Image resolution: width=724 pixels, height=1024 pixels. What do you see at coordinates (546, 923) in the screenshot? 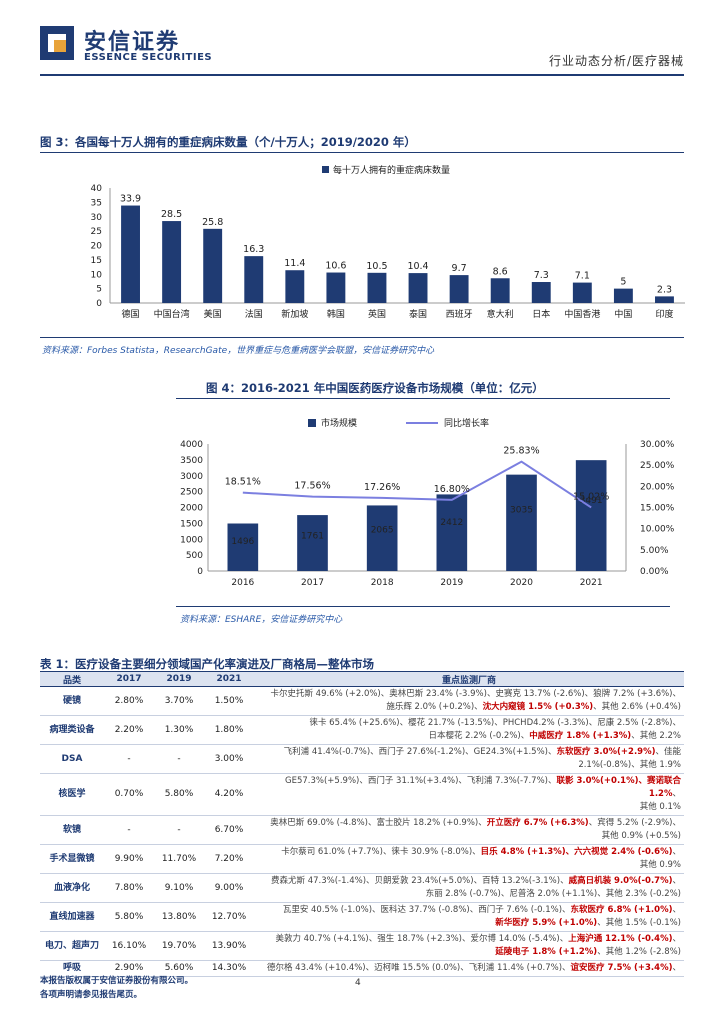
I see `domestic-vendor-share: 新华医疗 5.9% (+1.0%)` at bounding box center [546, 923].